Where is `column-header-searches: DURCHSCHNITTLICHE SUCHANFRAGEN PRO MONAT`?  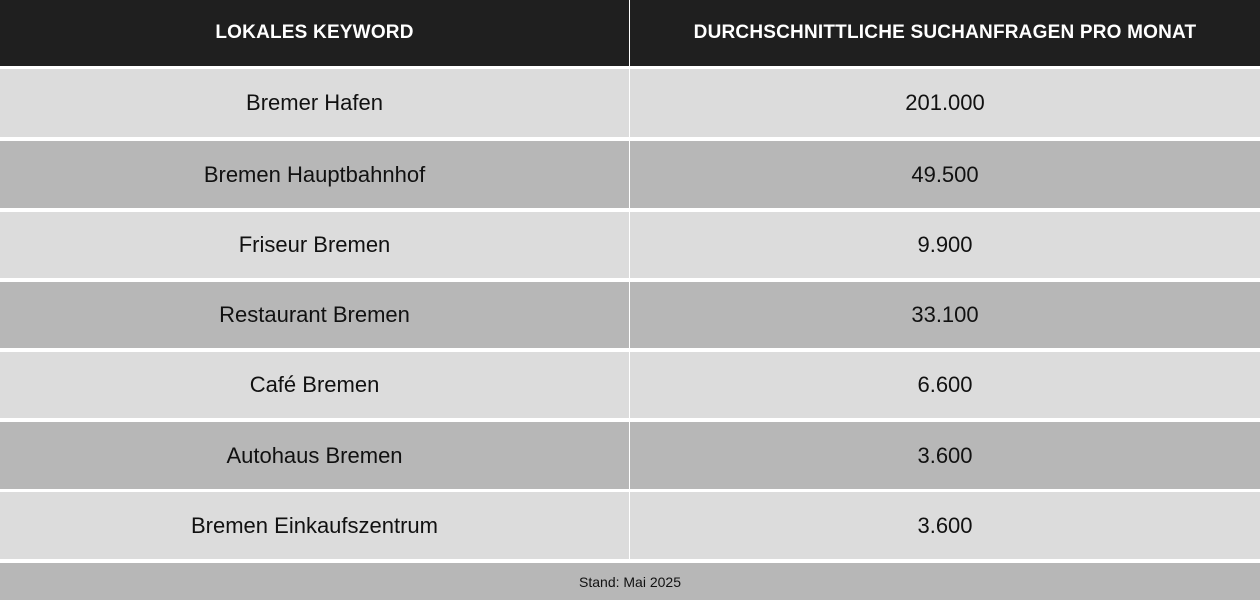
column-header-searches: DURCHSCHNITTLICHE SUCHANFRAGEN PRO MONAT is located at coordinates (944, 33).